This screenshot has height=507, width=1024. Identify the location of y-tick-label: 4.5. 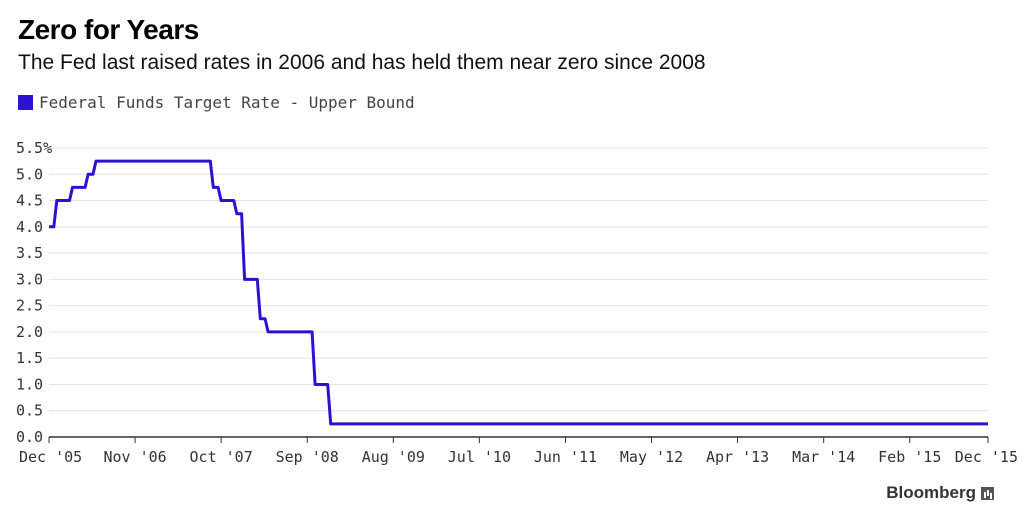
(29, 201).